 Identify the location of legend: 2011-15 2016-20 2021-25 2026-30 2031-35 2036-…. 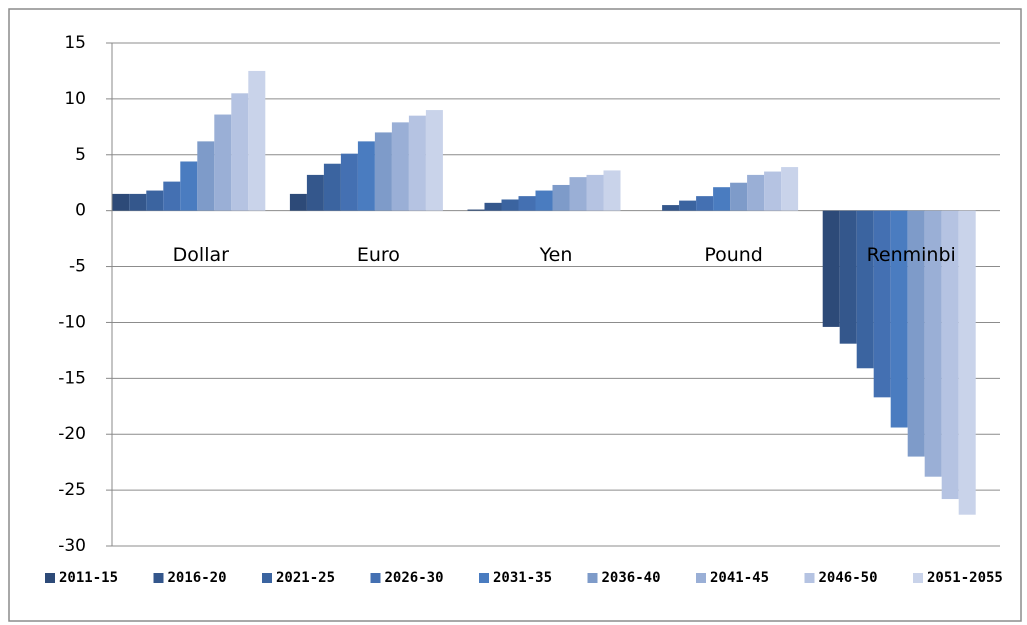
(524, 578).